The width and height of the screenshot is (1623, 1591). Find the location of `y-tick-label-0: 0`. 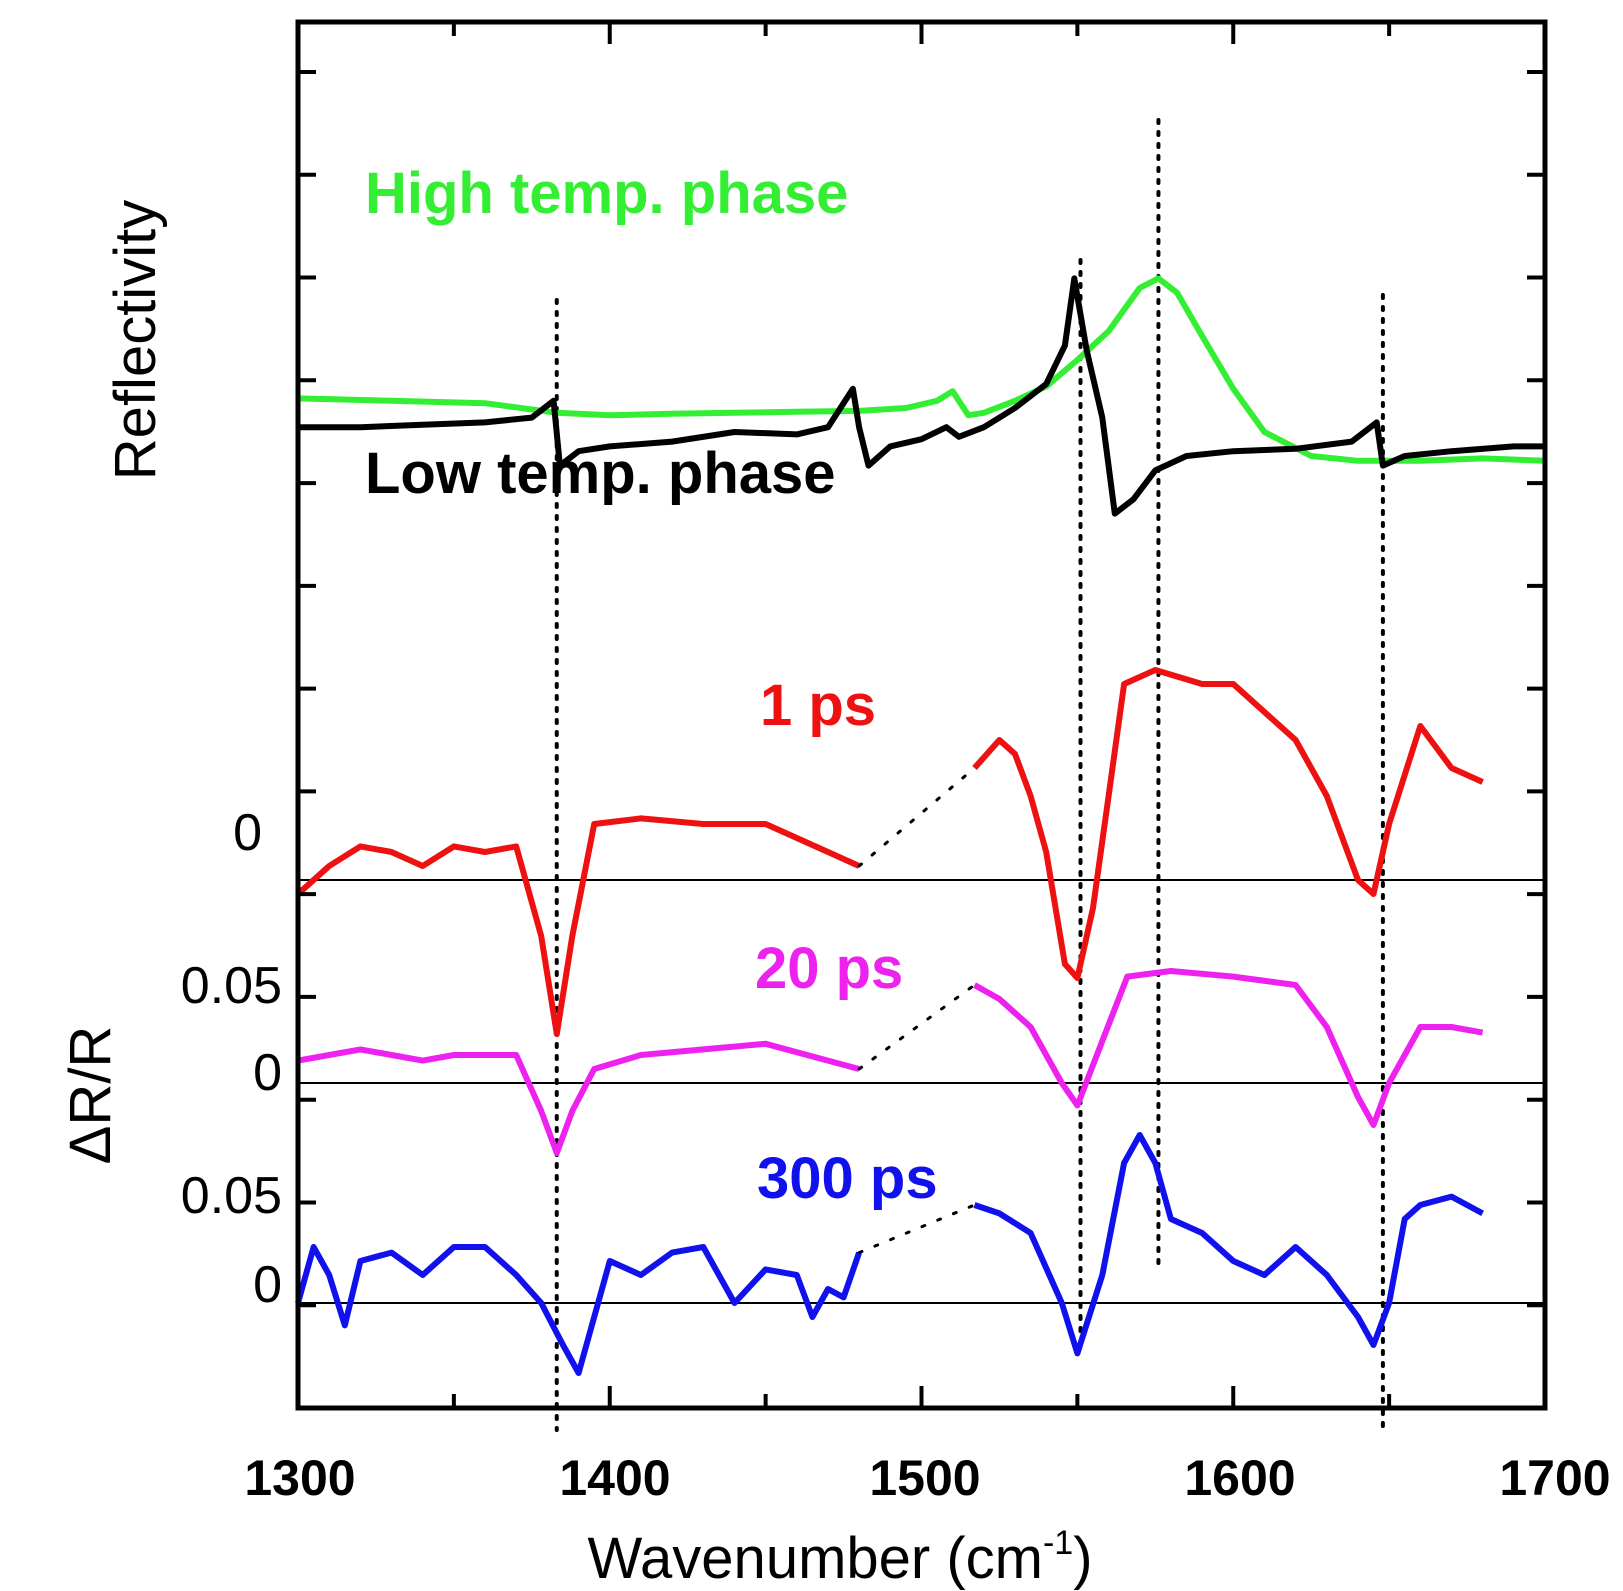

y-tick-label-0: 0 is located at coordinates (247, 833).